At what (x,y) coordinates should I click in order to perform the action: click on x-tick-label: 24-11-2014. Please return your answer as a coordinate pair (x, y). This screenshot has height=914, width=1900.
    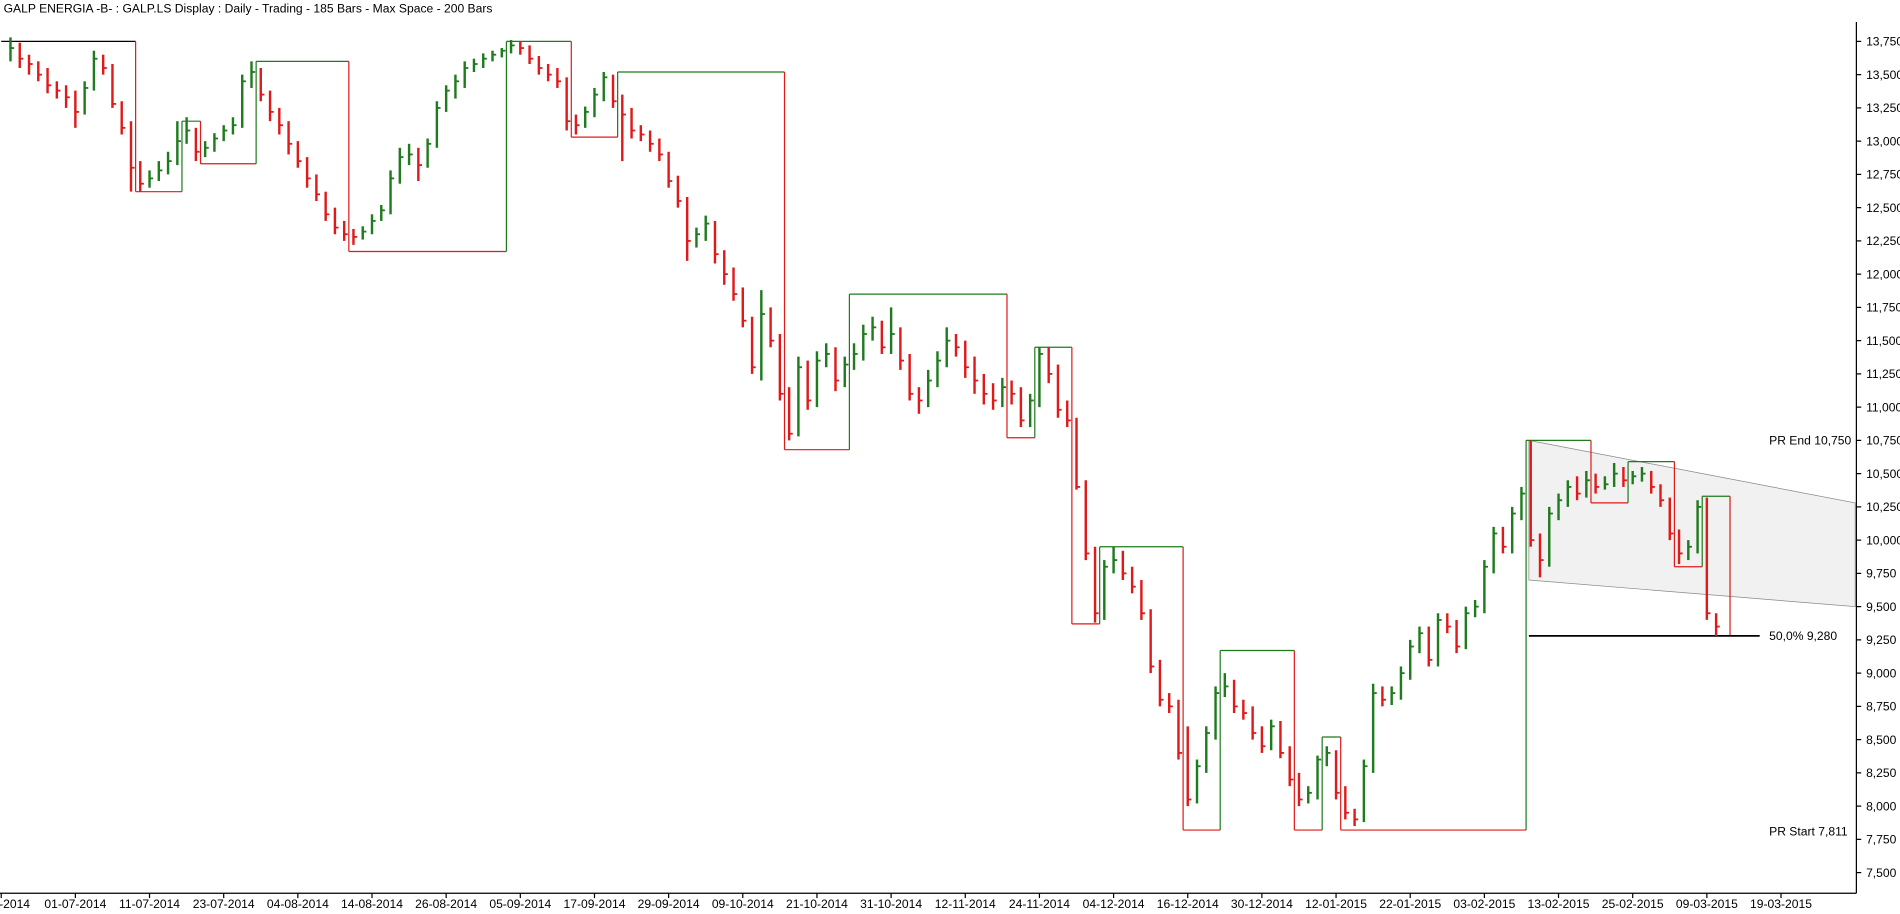
    Looking at the image, I should click on (1039, 904).